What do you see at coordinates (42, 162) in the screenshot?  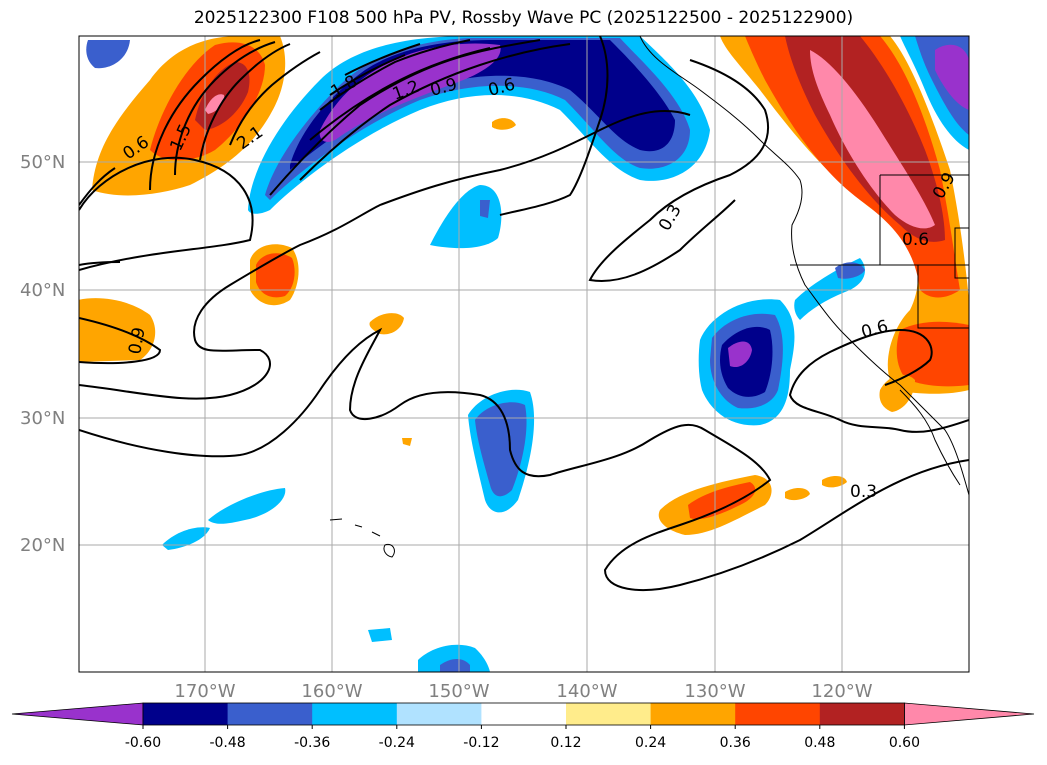 I see `lat-label: 50°N` at bounding box center [42, 162].